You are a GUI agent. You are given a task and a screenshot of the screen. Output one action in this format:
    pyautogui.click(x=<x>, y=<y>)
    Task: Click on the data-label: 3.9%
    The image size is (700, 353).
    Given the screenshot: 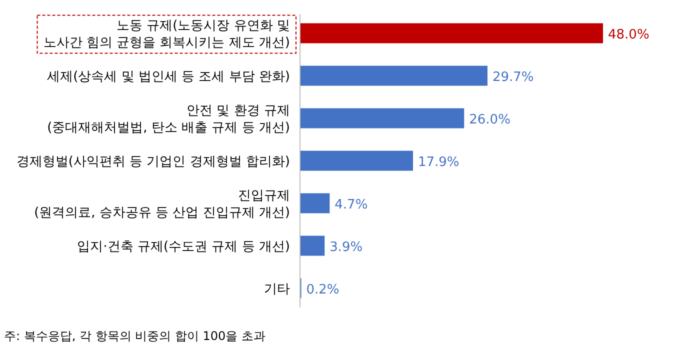 What is the action you would take?
    pyautogui.click(x=346, y=247)
    